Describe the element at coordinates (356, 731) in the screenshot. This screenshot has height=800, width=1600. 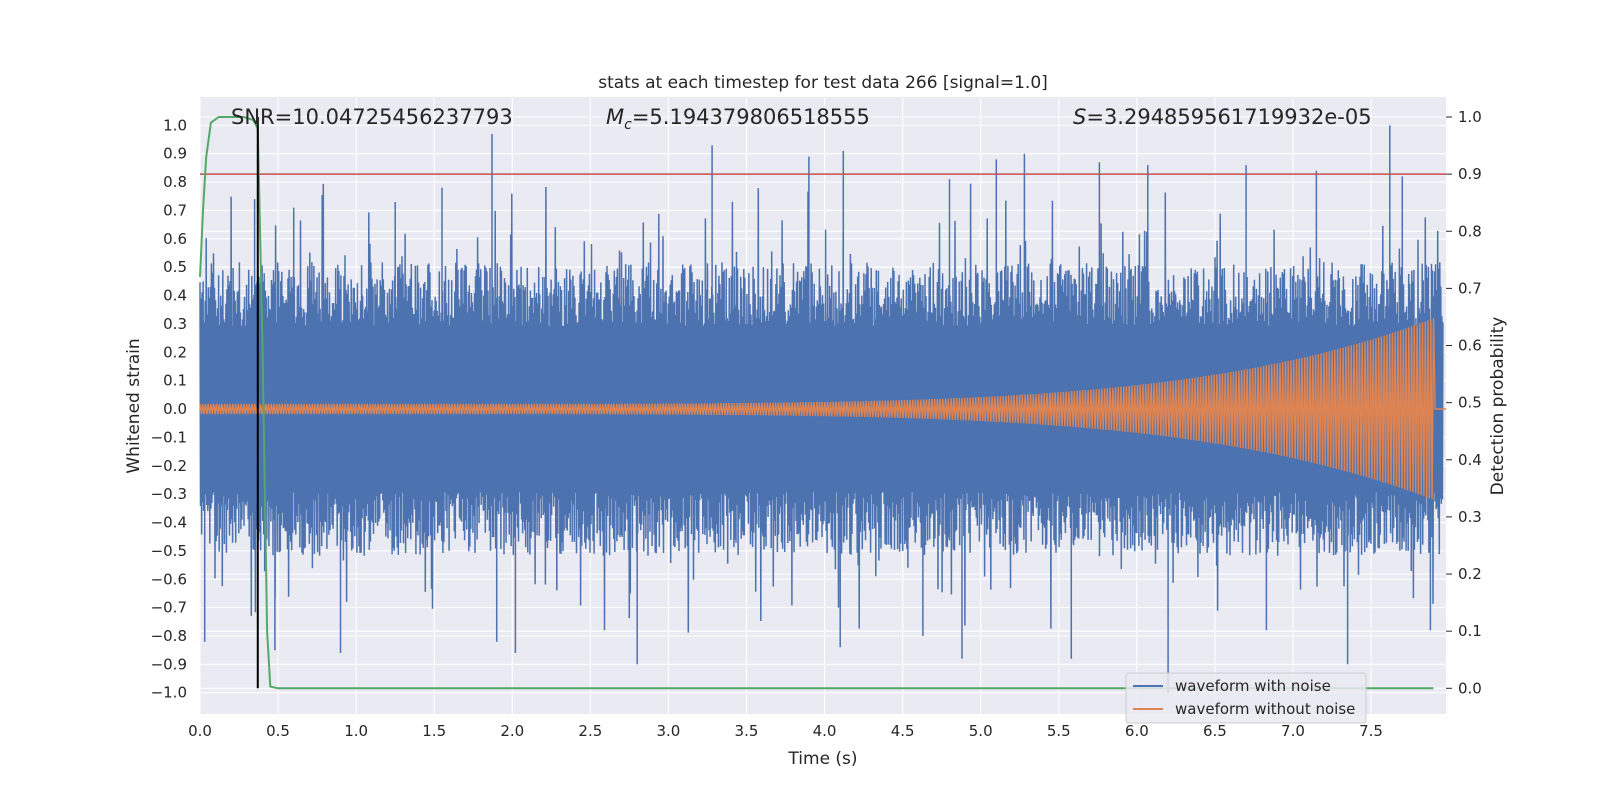
I see `x-tick-label: 1.0` at that location.